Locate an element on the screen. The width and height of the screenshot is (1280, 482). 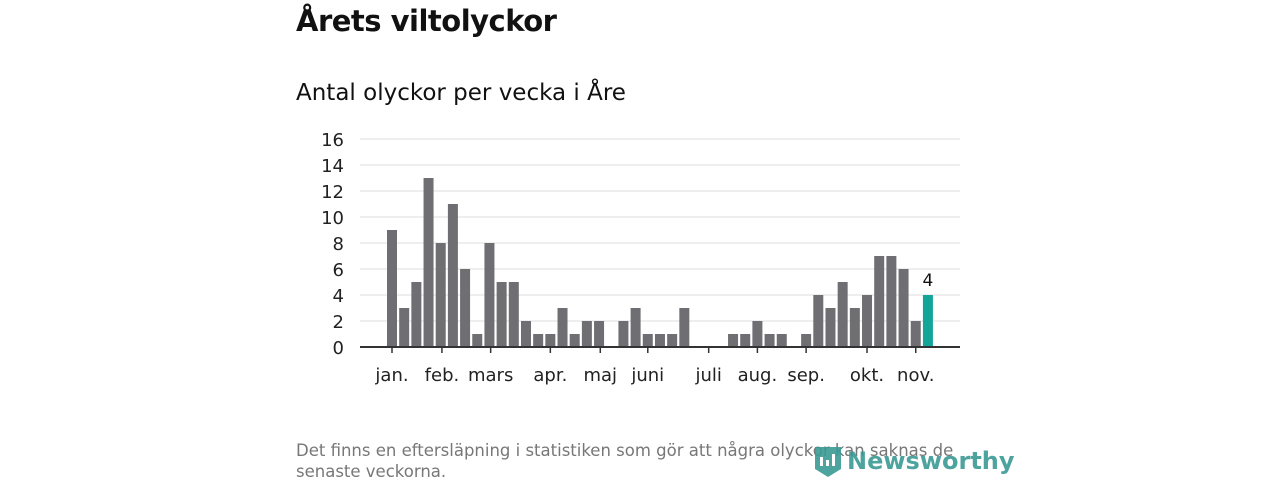
page-title: Årets viltolyckor is located at coordinates (426, 21).